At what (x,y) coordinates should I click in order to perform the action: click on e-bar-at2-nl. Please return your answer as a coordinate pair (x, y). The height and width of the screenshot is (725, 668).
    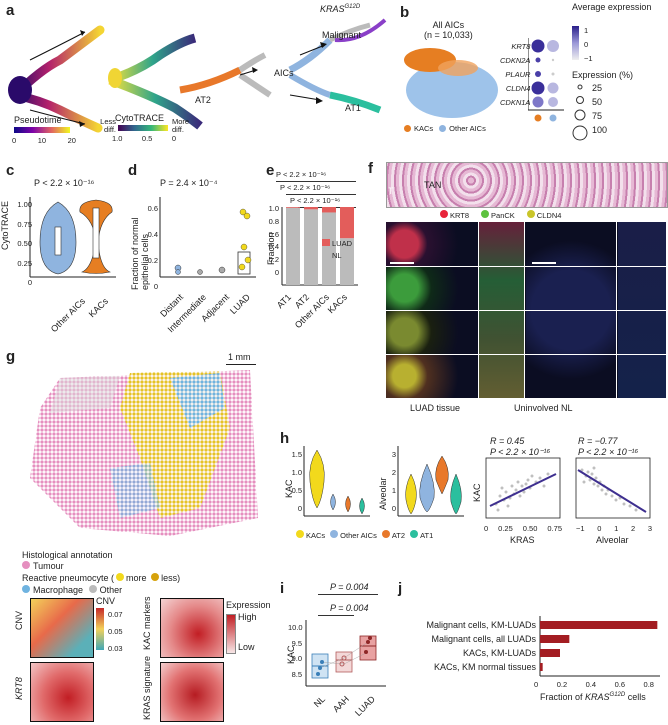
    Looking at the image, I should click on (311, 247).